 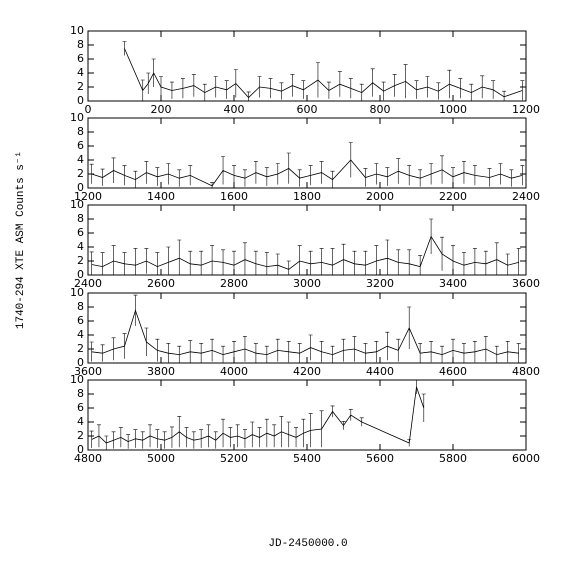 I want to click on y-axis-label: 1740-294 XTE ASM Counts s⁻¹, so click(x=21, y=240).